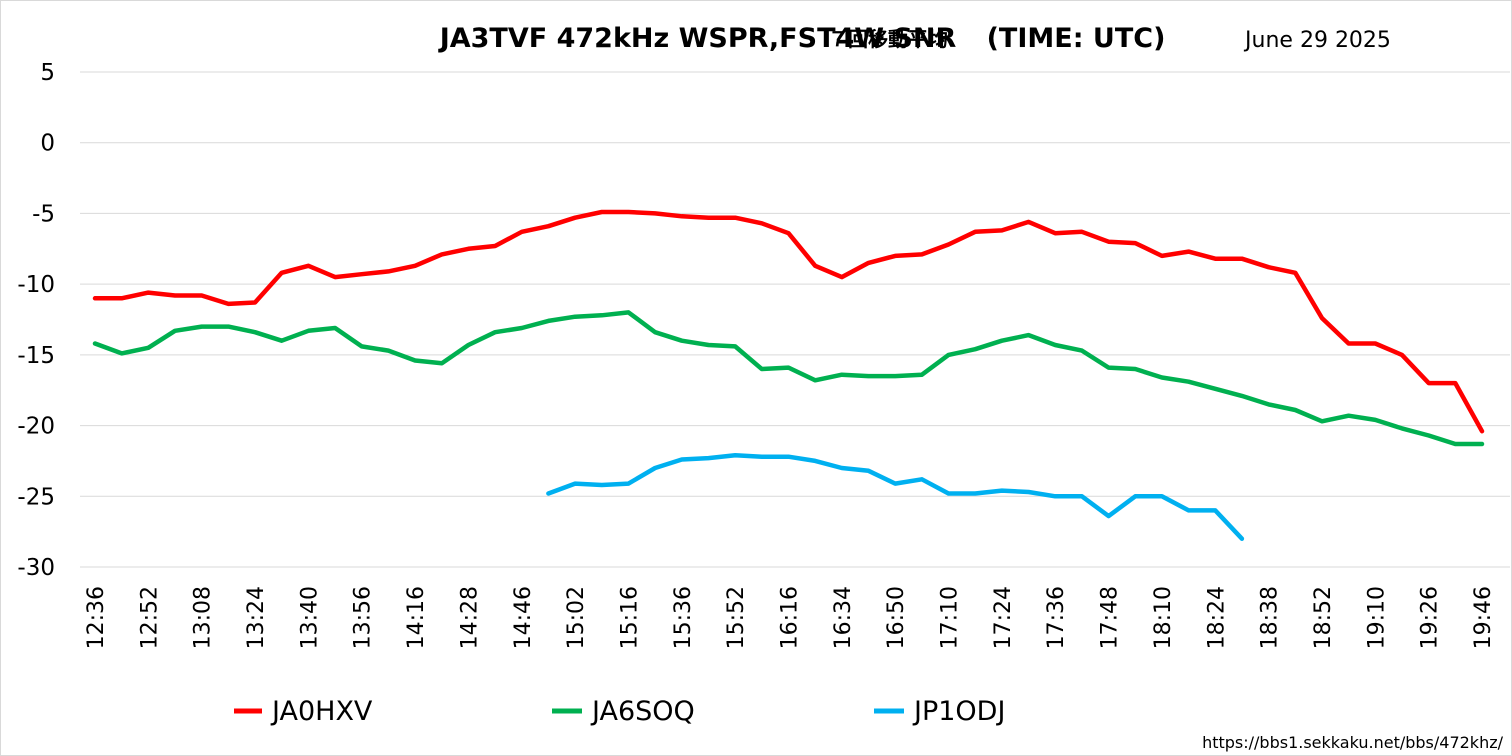 This screenshot has height=756, width=1512. I want to click on x-tick-label: 14:28, so click(469, 617).